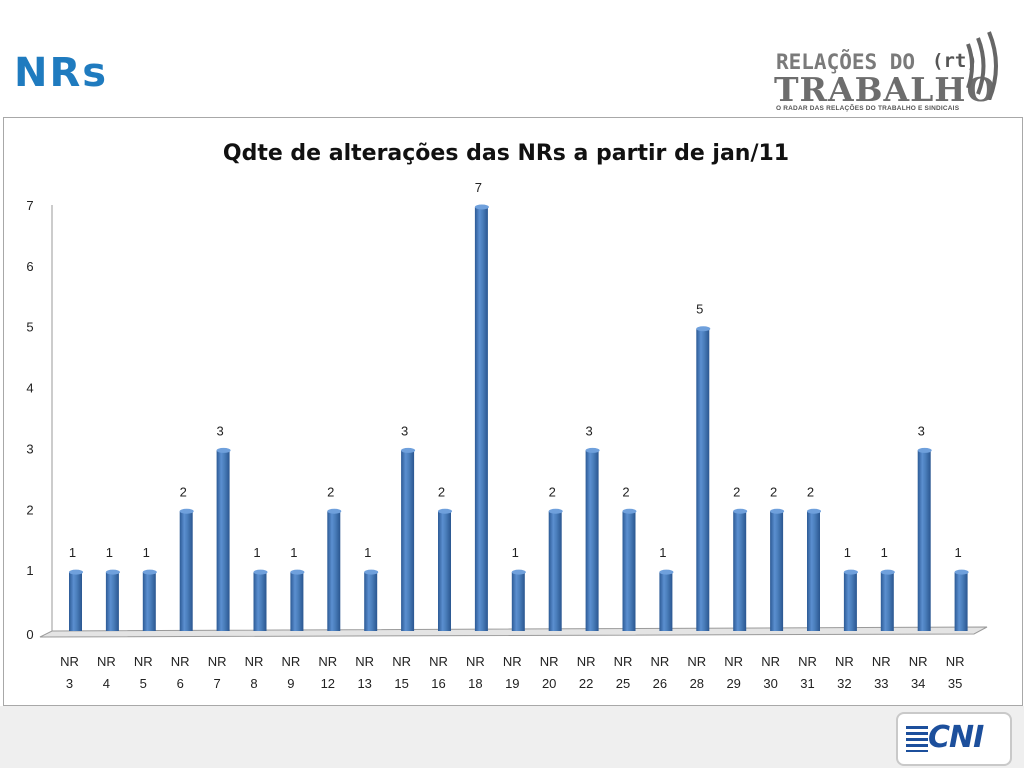 Image resolution: width=1024 pixels, height=768 pixels. What do you see at coordinates (61, 73) in the screenshot?
I see `slide-title: NRs` at bounding box center [61, 73].